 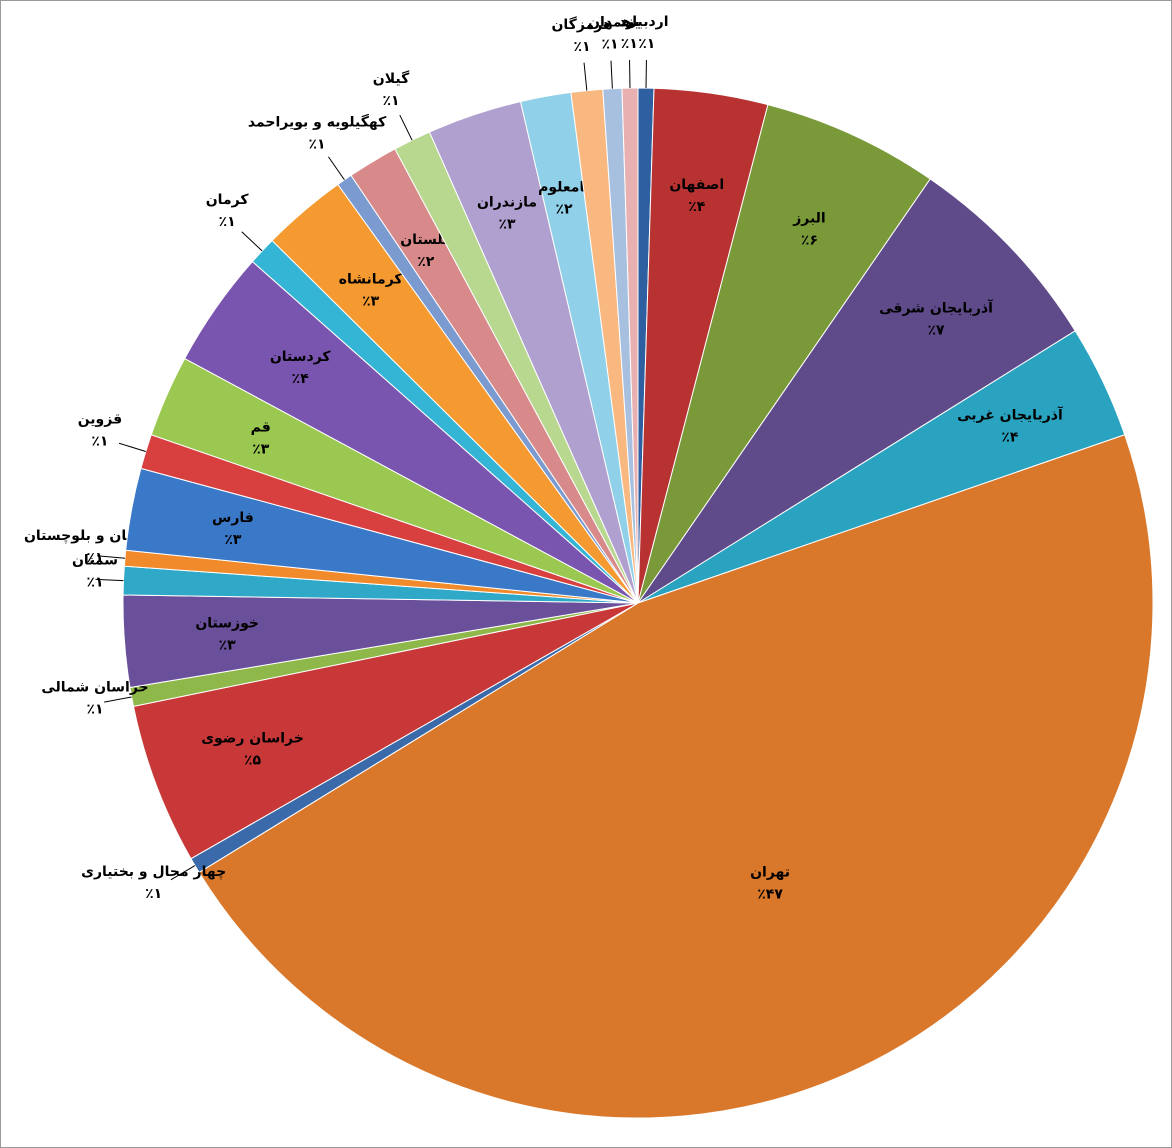 What do you see at coordinates (564, 188) in the screenshot?
I see `slice-label: نامعلوم` at bounding box center [564, 188].